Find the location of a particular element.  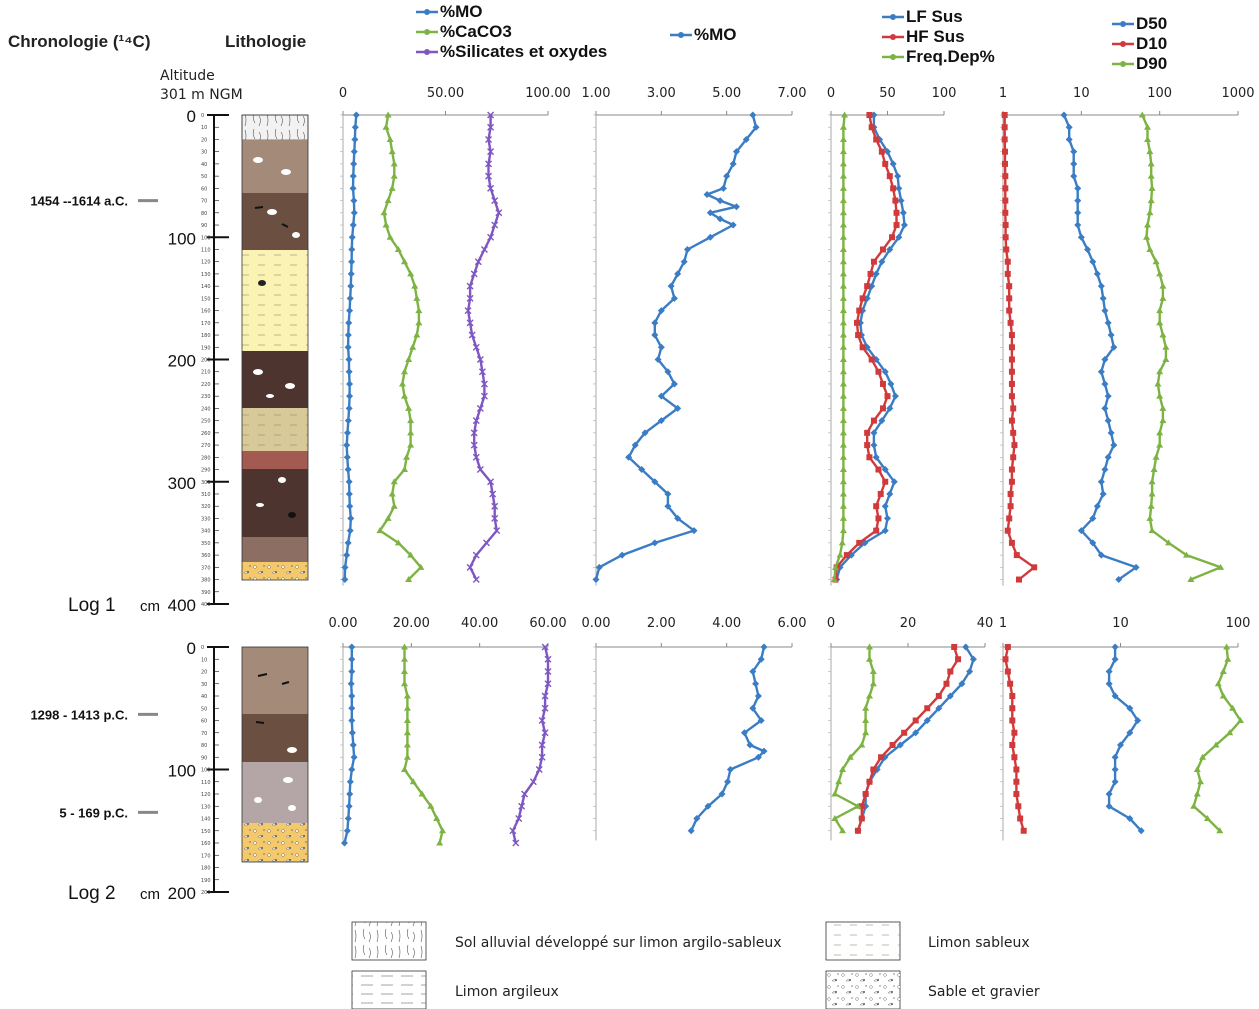

depth-minor-label: 130 is located at coordinates (206, 275).